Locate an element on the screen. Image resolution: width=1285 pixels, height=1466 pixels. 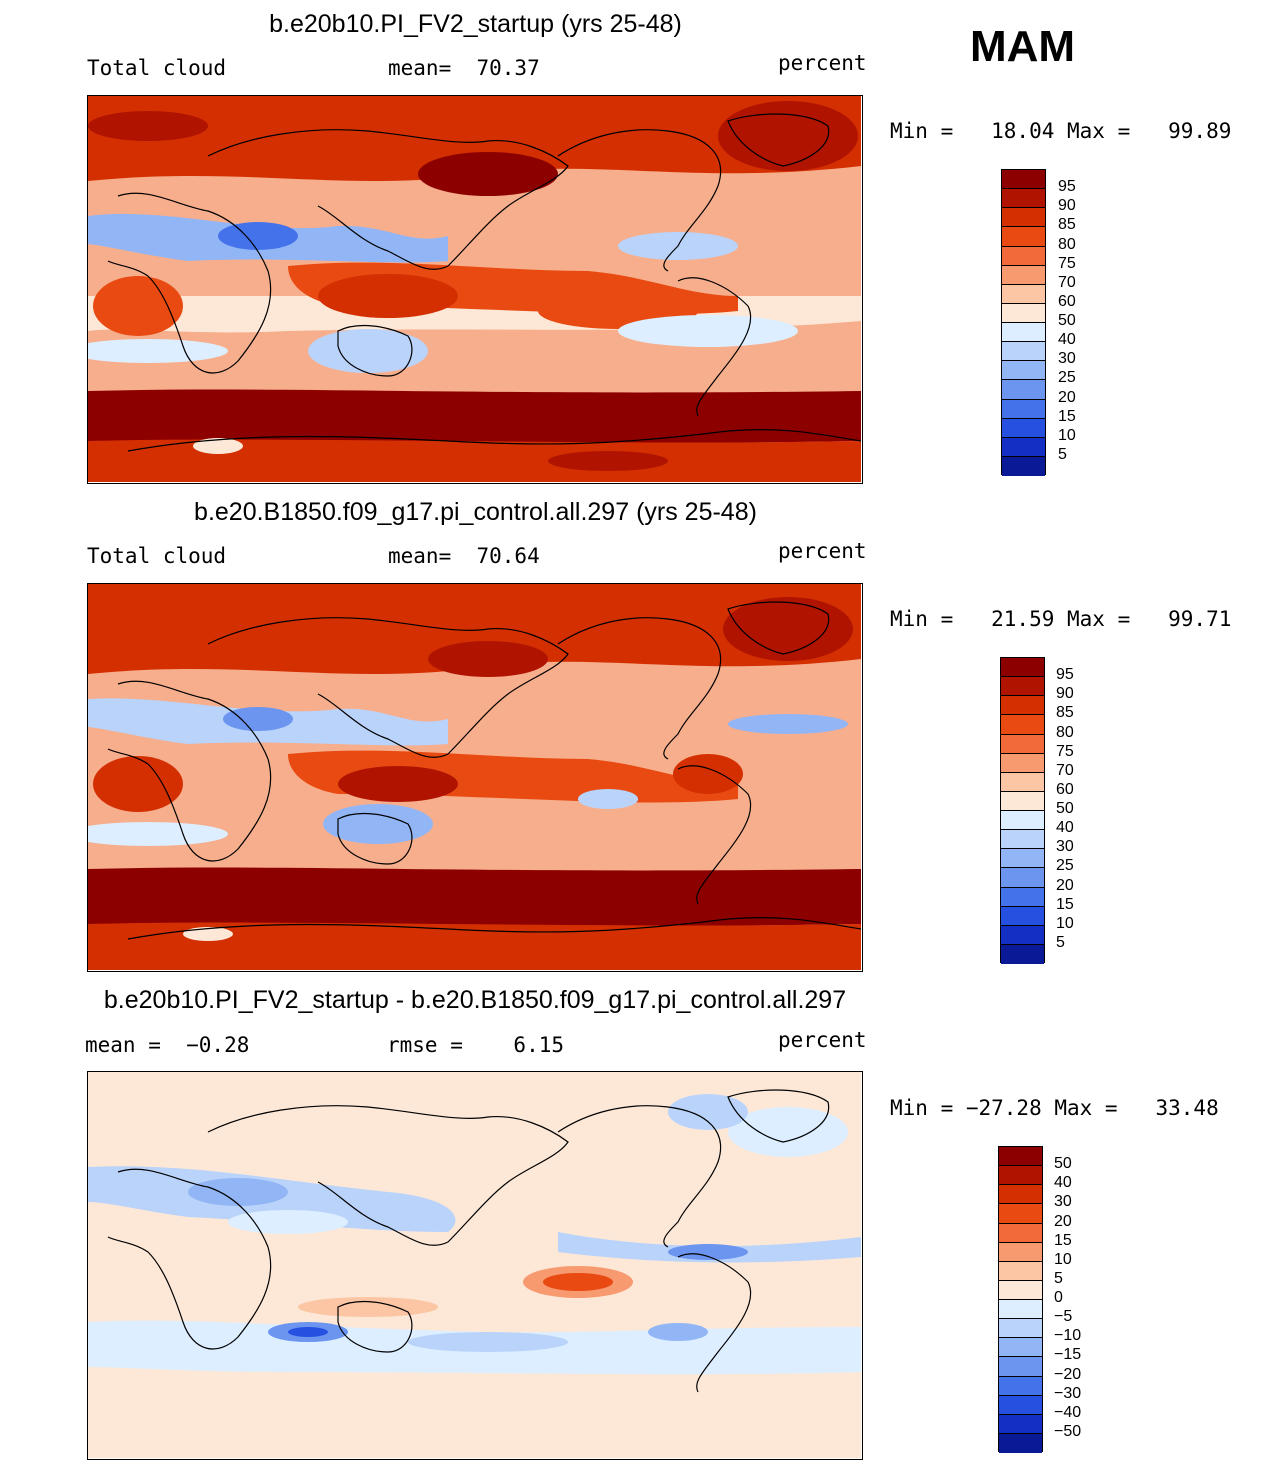
colorbar-tick-label: −5 is located at coordinates (1063, 1317).